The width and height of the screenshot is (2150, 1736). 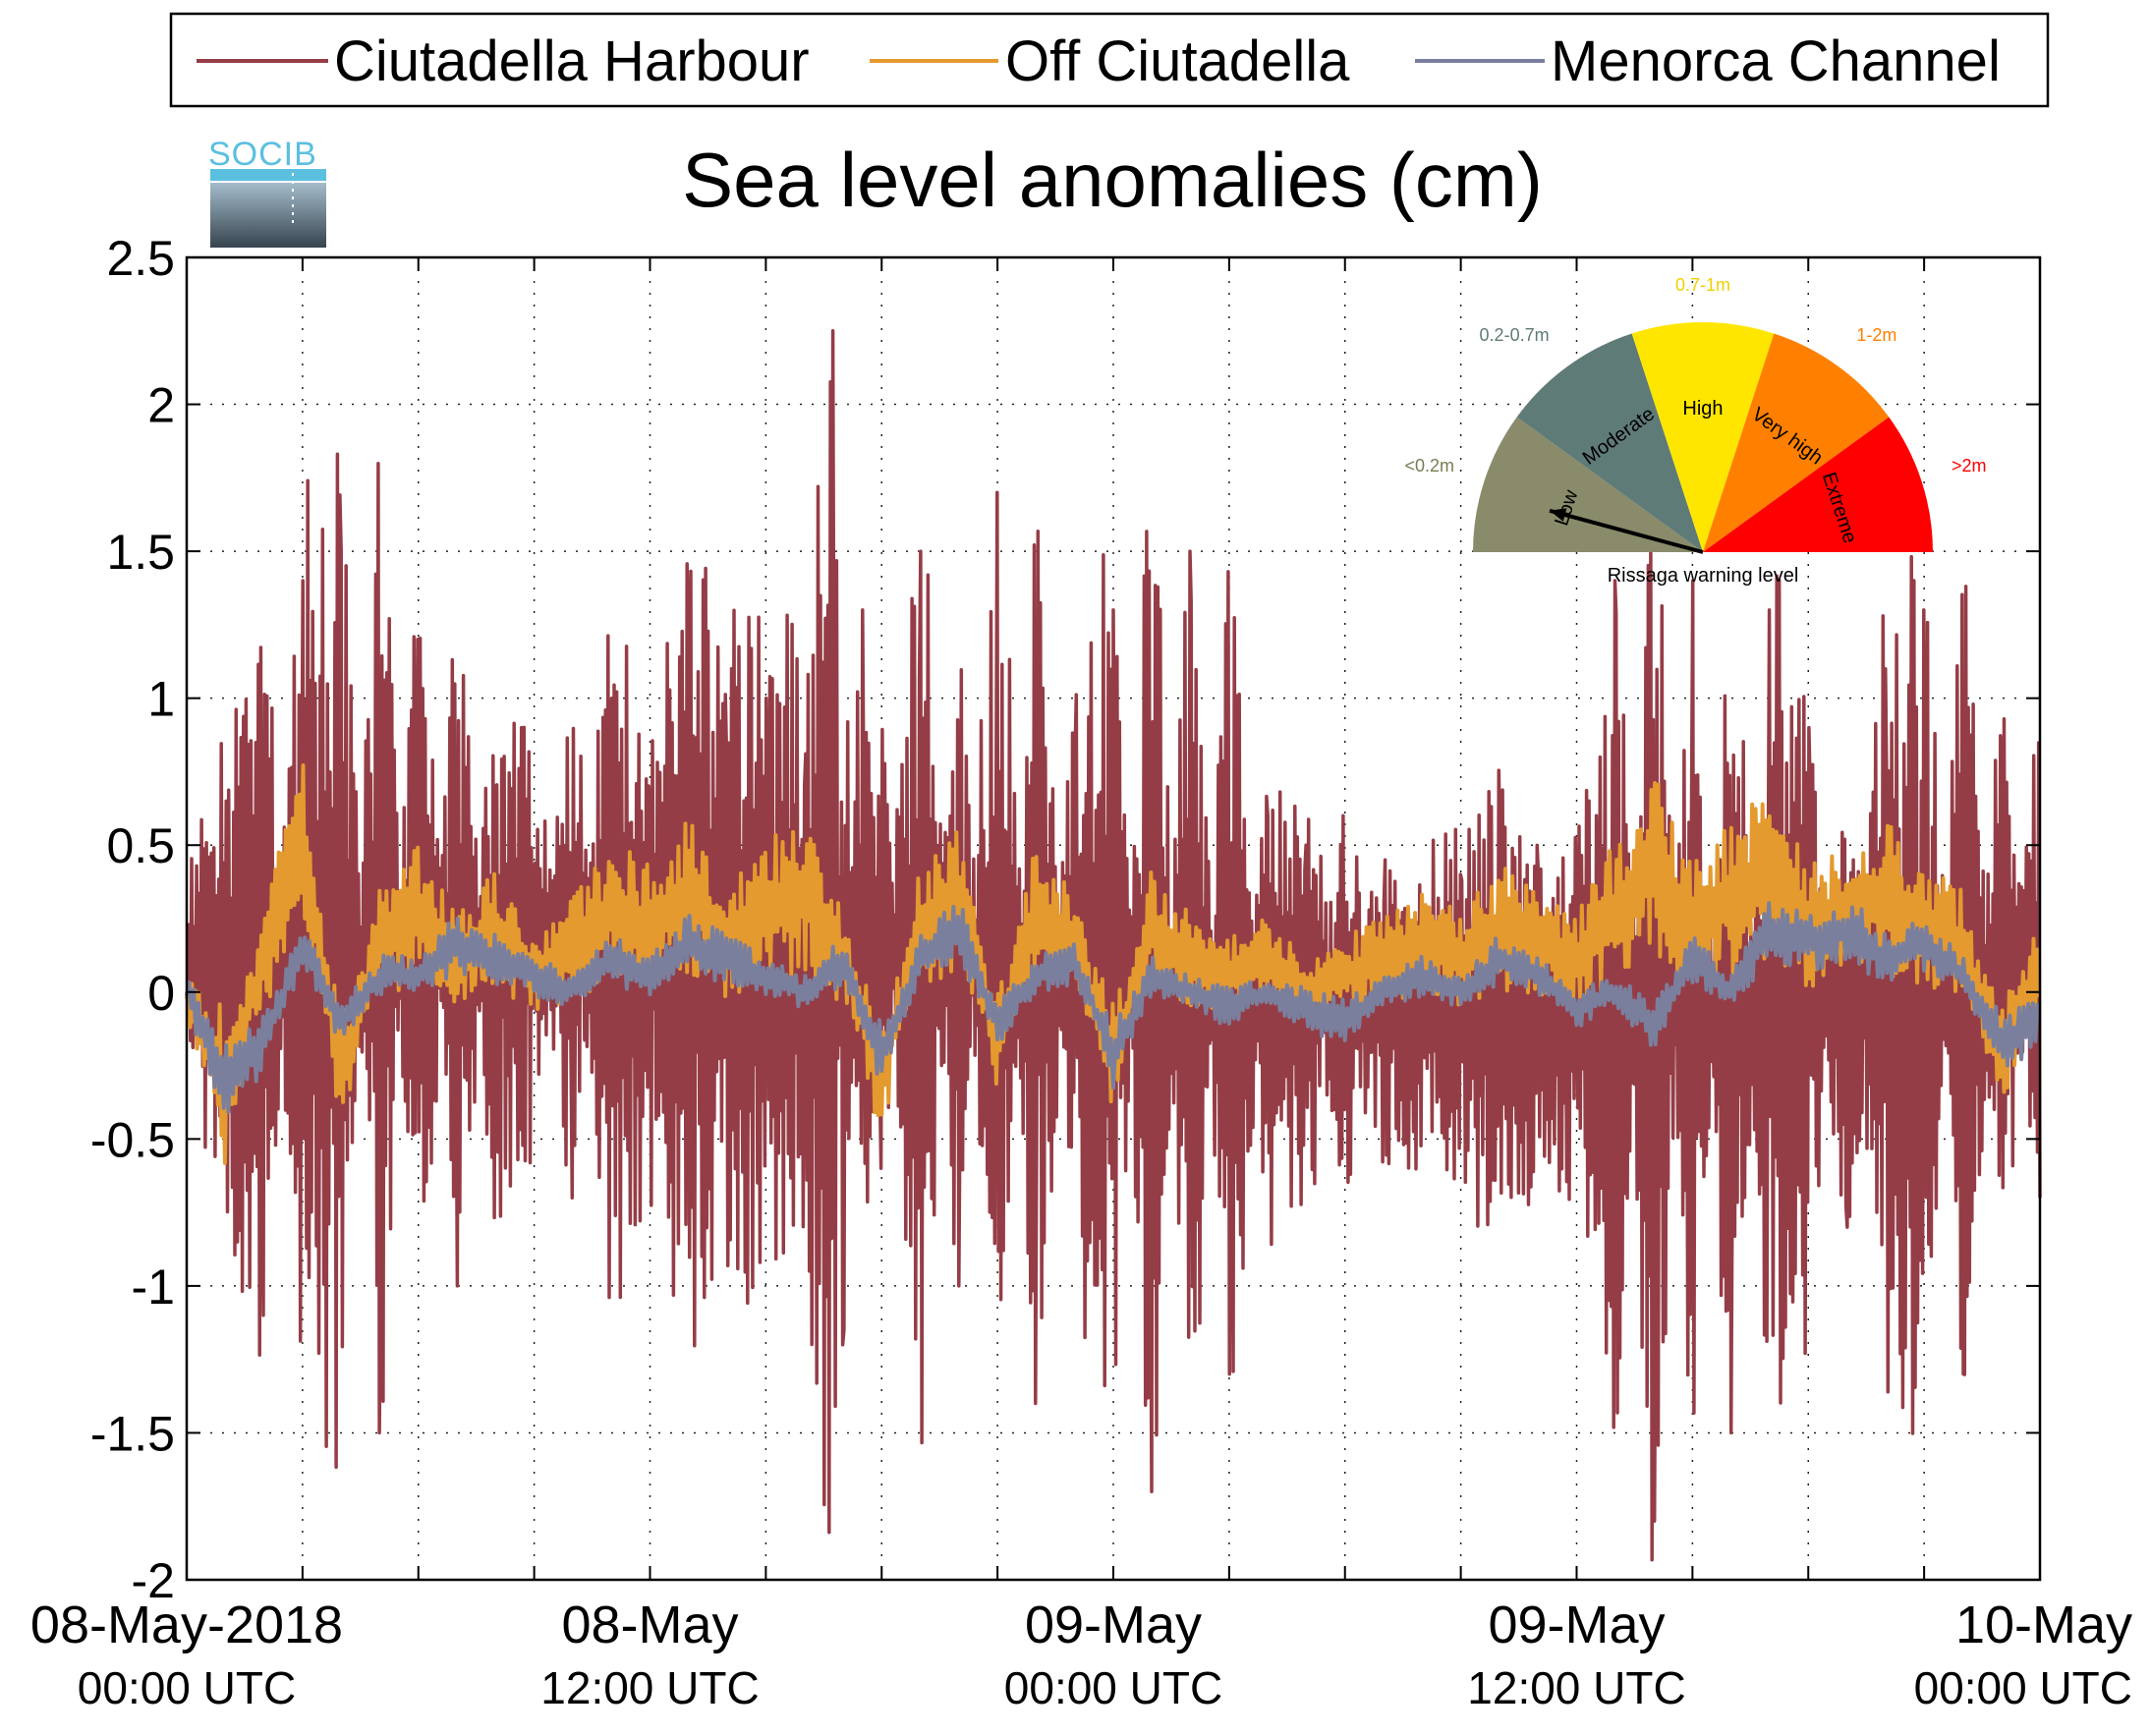 What do you see at coordinates (161, 993) in the screenshot?
I see `y-tick-label: 0` at bounding box center [161, 993].